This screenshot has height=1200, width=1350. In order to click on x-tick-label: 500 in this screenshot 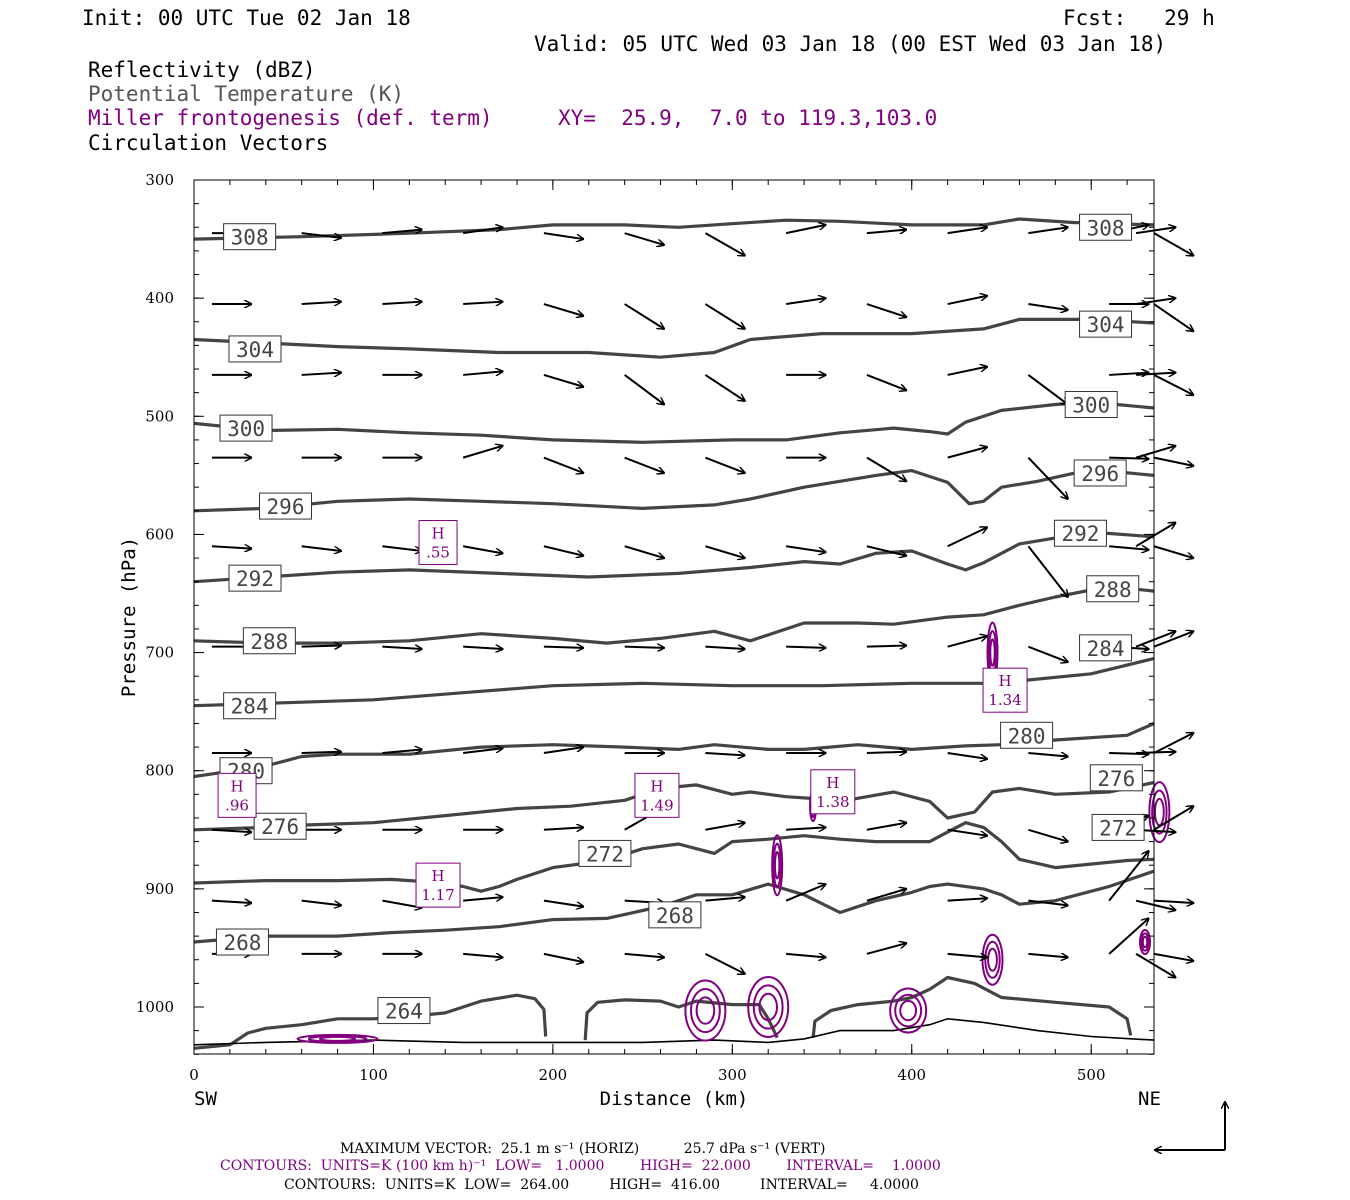, I will do `click(1091, 1075)`.